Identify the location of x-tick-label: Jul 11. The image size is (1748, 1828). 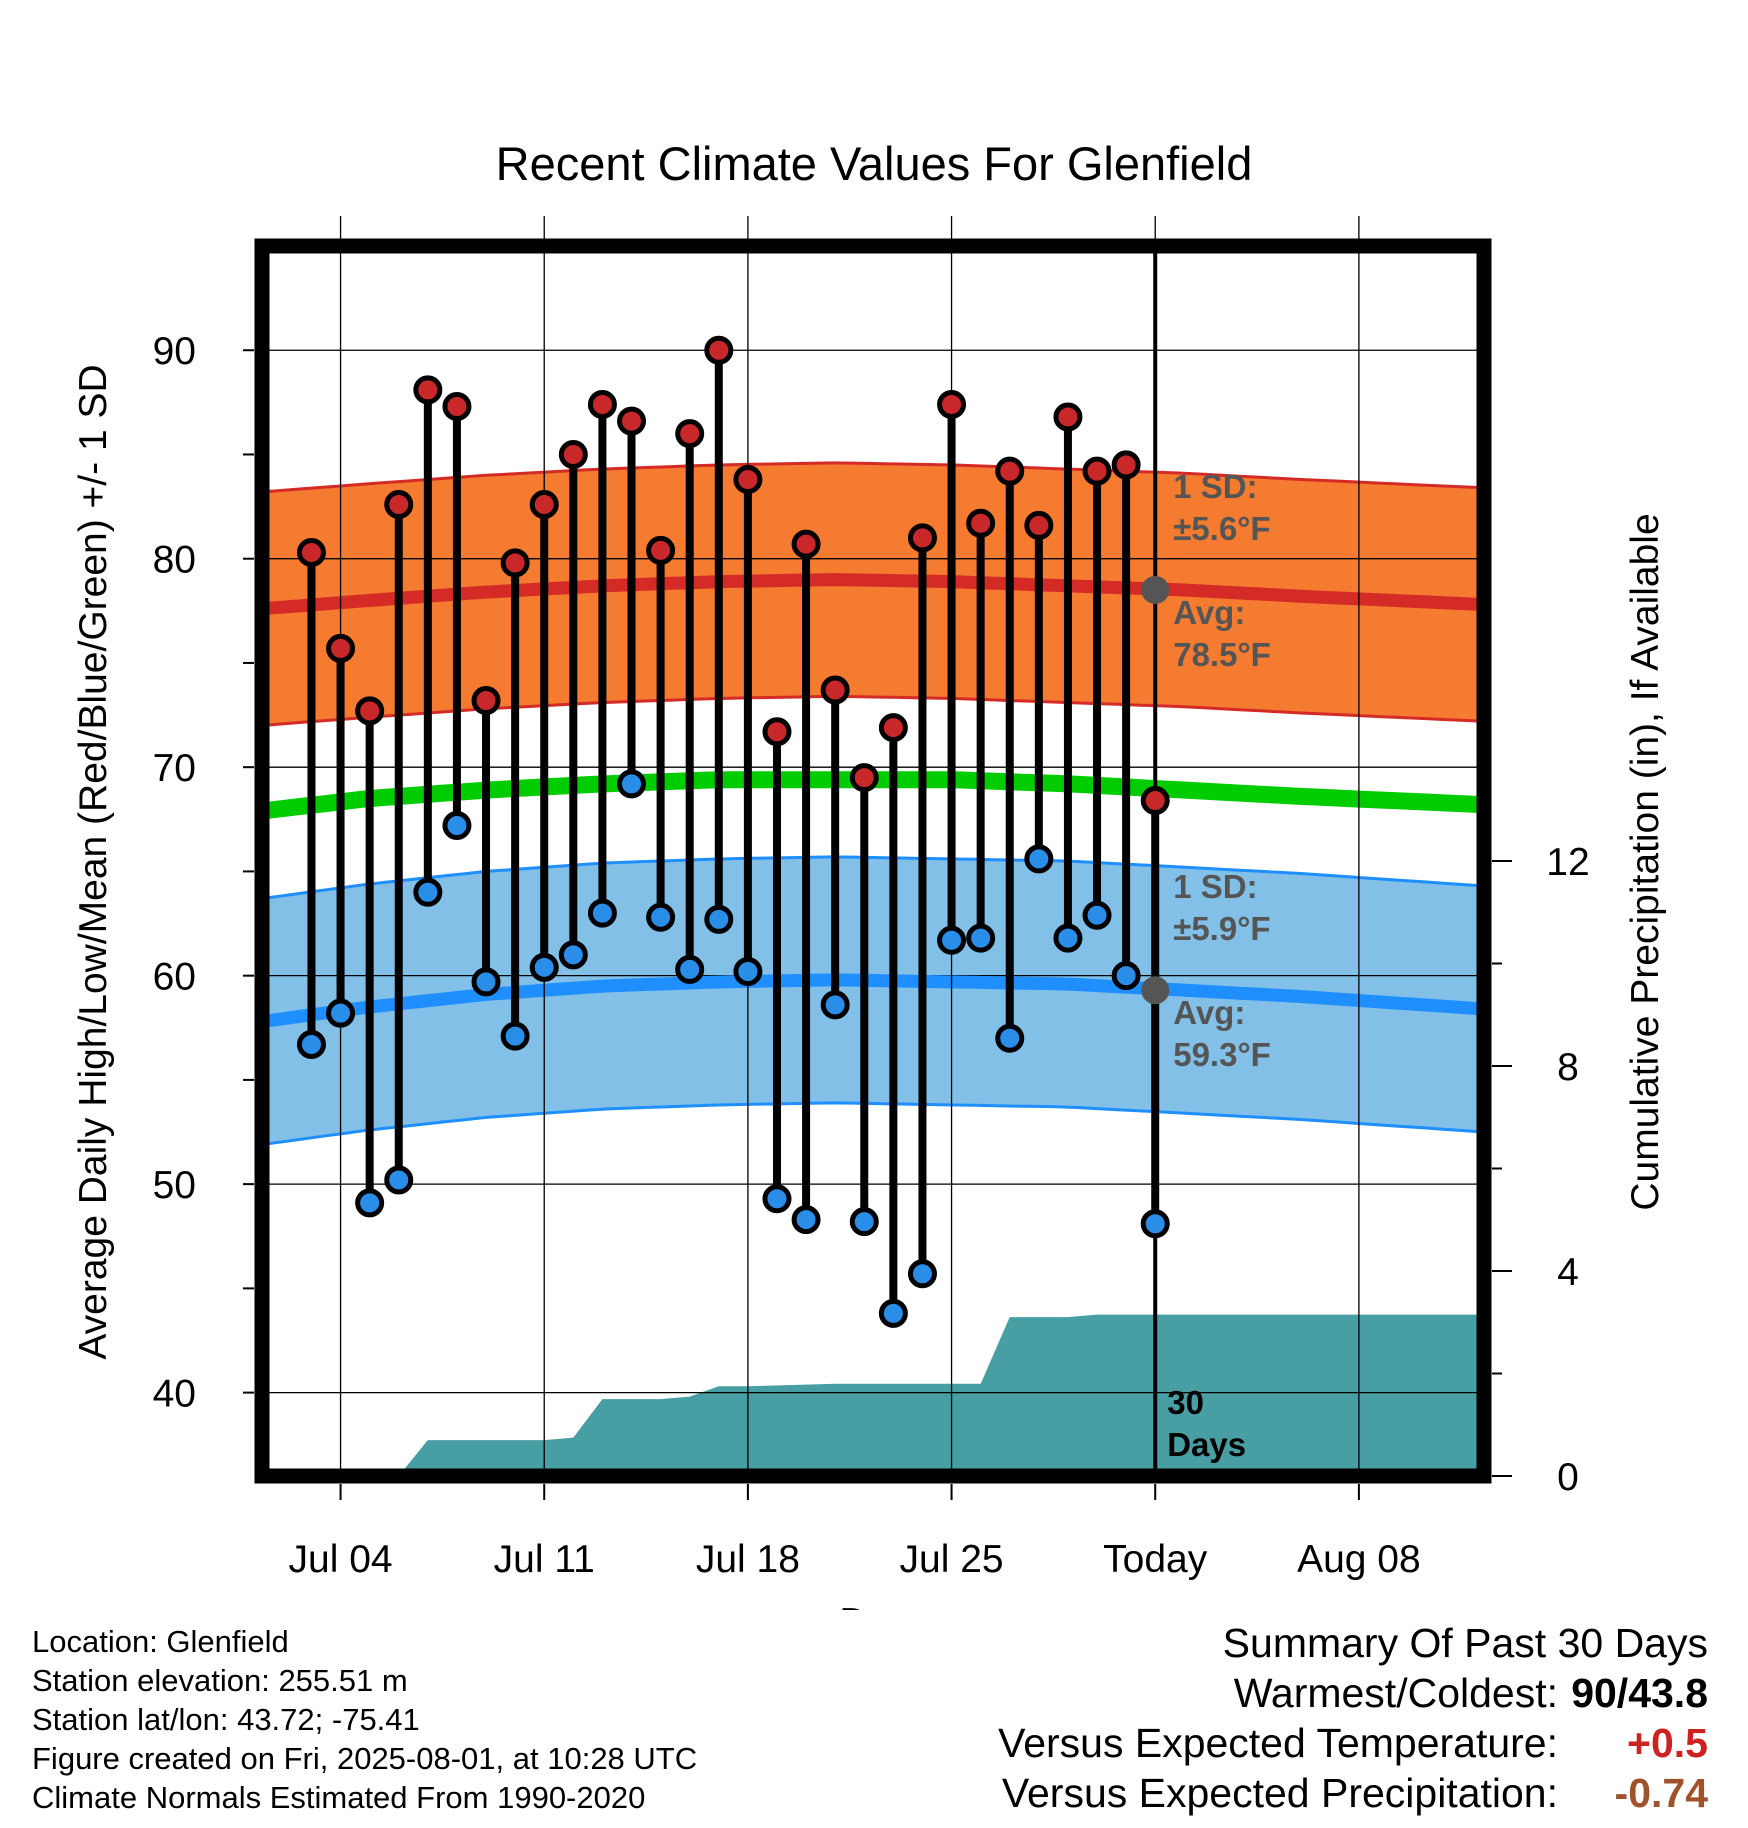
(544, 1559).